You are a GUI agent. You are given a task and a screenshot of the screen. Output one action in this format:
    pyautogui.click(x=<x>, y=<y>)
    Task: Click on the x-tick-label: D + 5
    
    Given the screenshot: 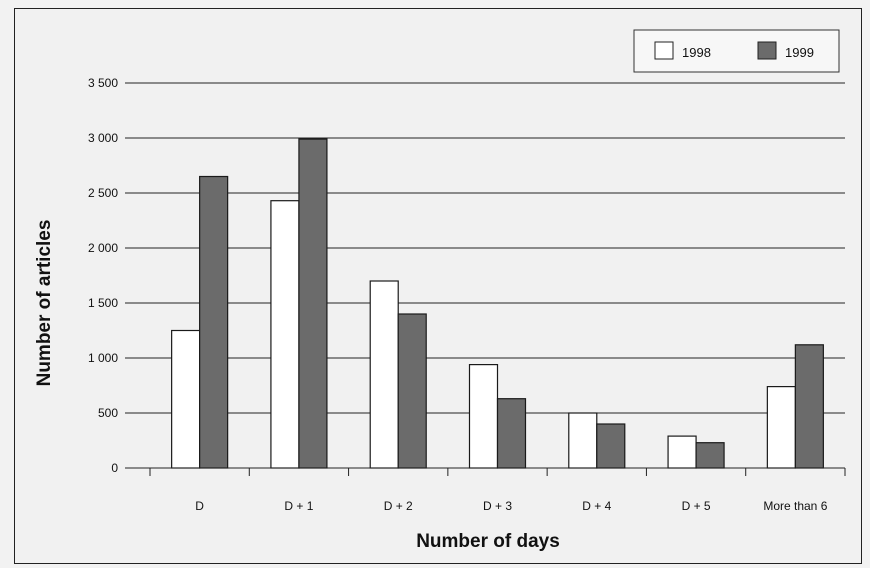 What is the action you would take?
    pyautogui.click(x=696, y=506)
    